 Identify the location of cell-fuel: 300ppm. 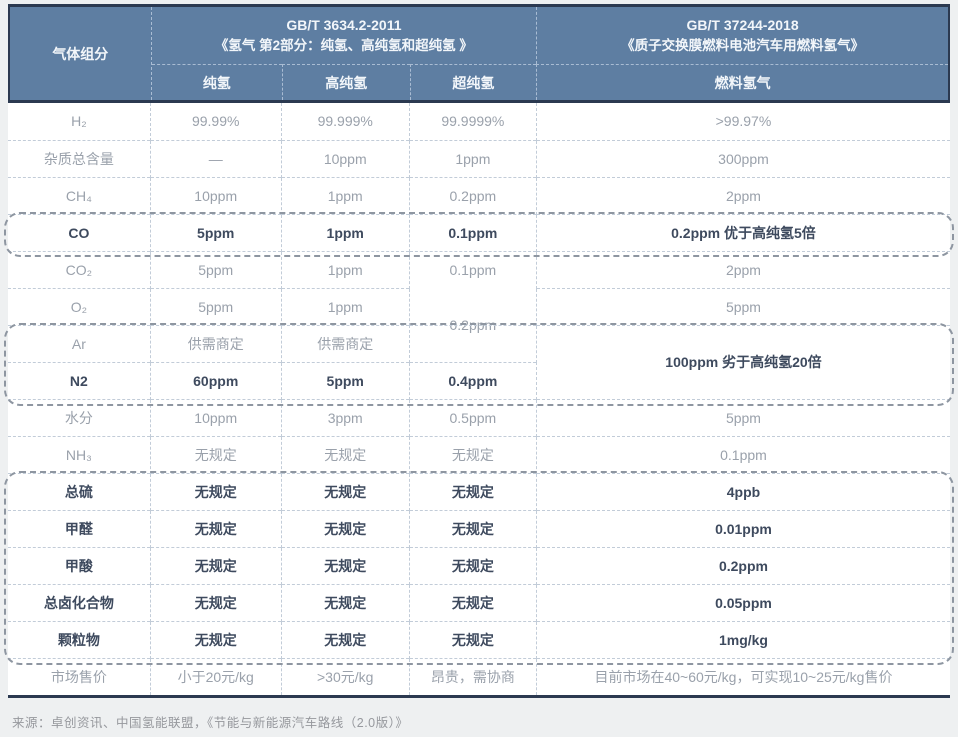
(742, 158).